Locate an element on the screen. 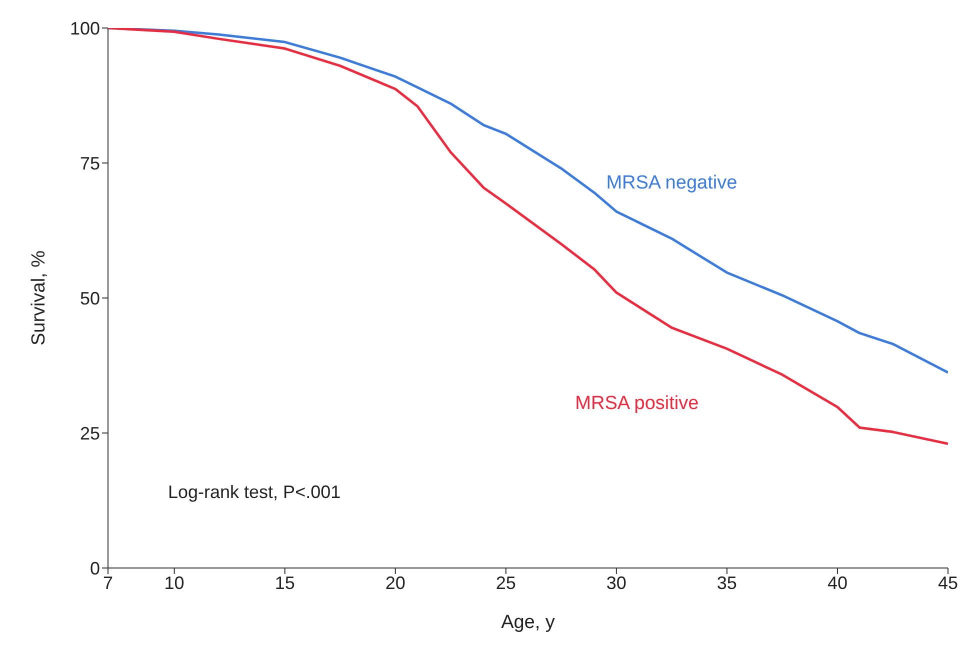 The width and height of the screenshot is (968, 648). x-tick-label: 15 is located at coordinates (284, 582).